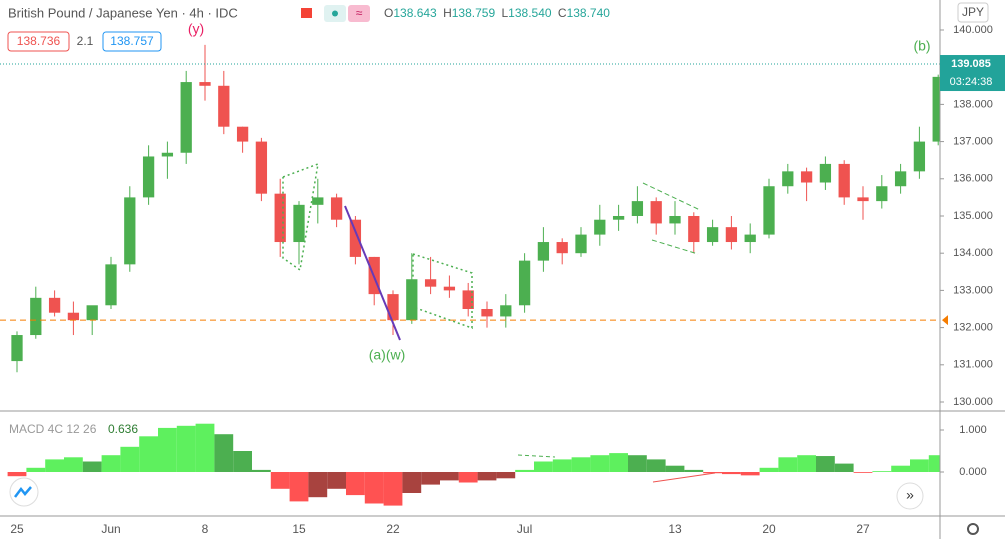 Image resolution: width=1005 pixels, height=539 pixels. I want to click on bid-box, so click(38, 41).